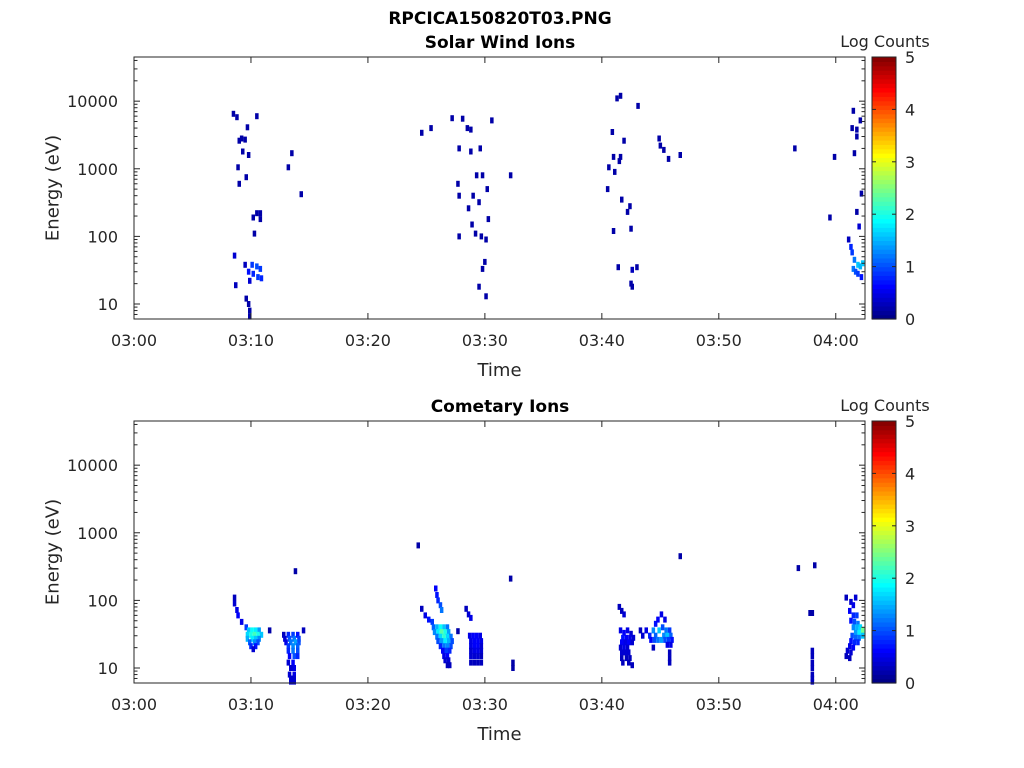  I want to click on x-tick-label: 03:10, so click(251, 704).